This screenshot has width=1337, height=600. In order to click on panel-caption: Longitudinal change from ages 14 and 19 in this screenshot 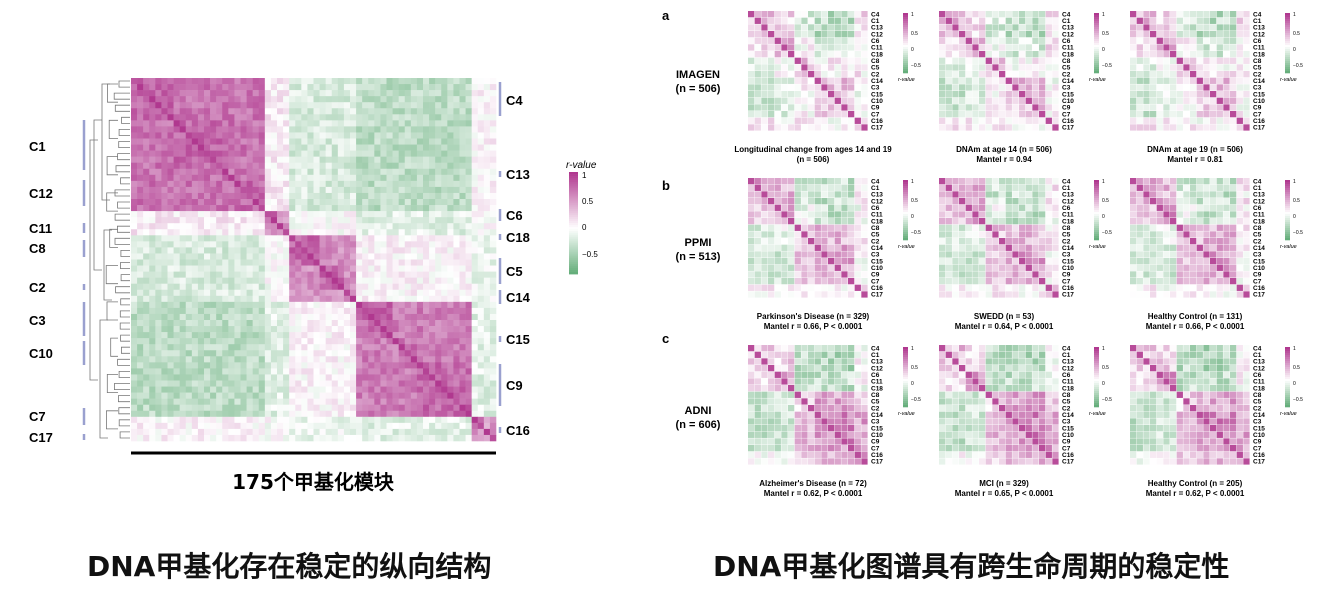, I will do `click(813, 149)`.